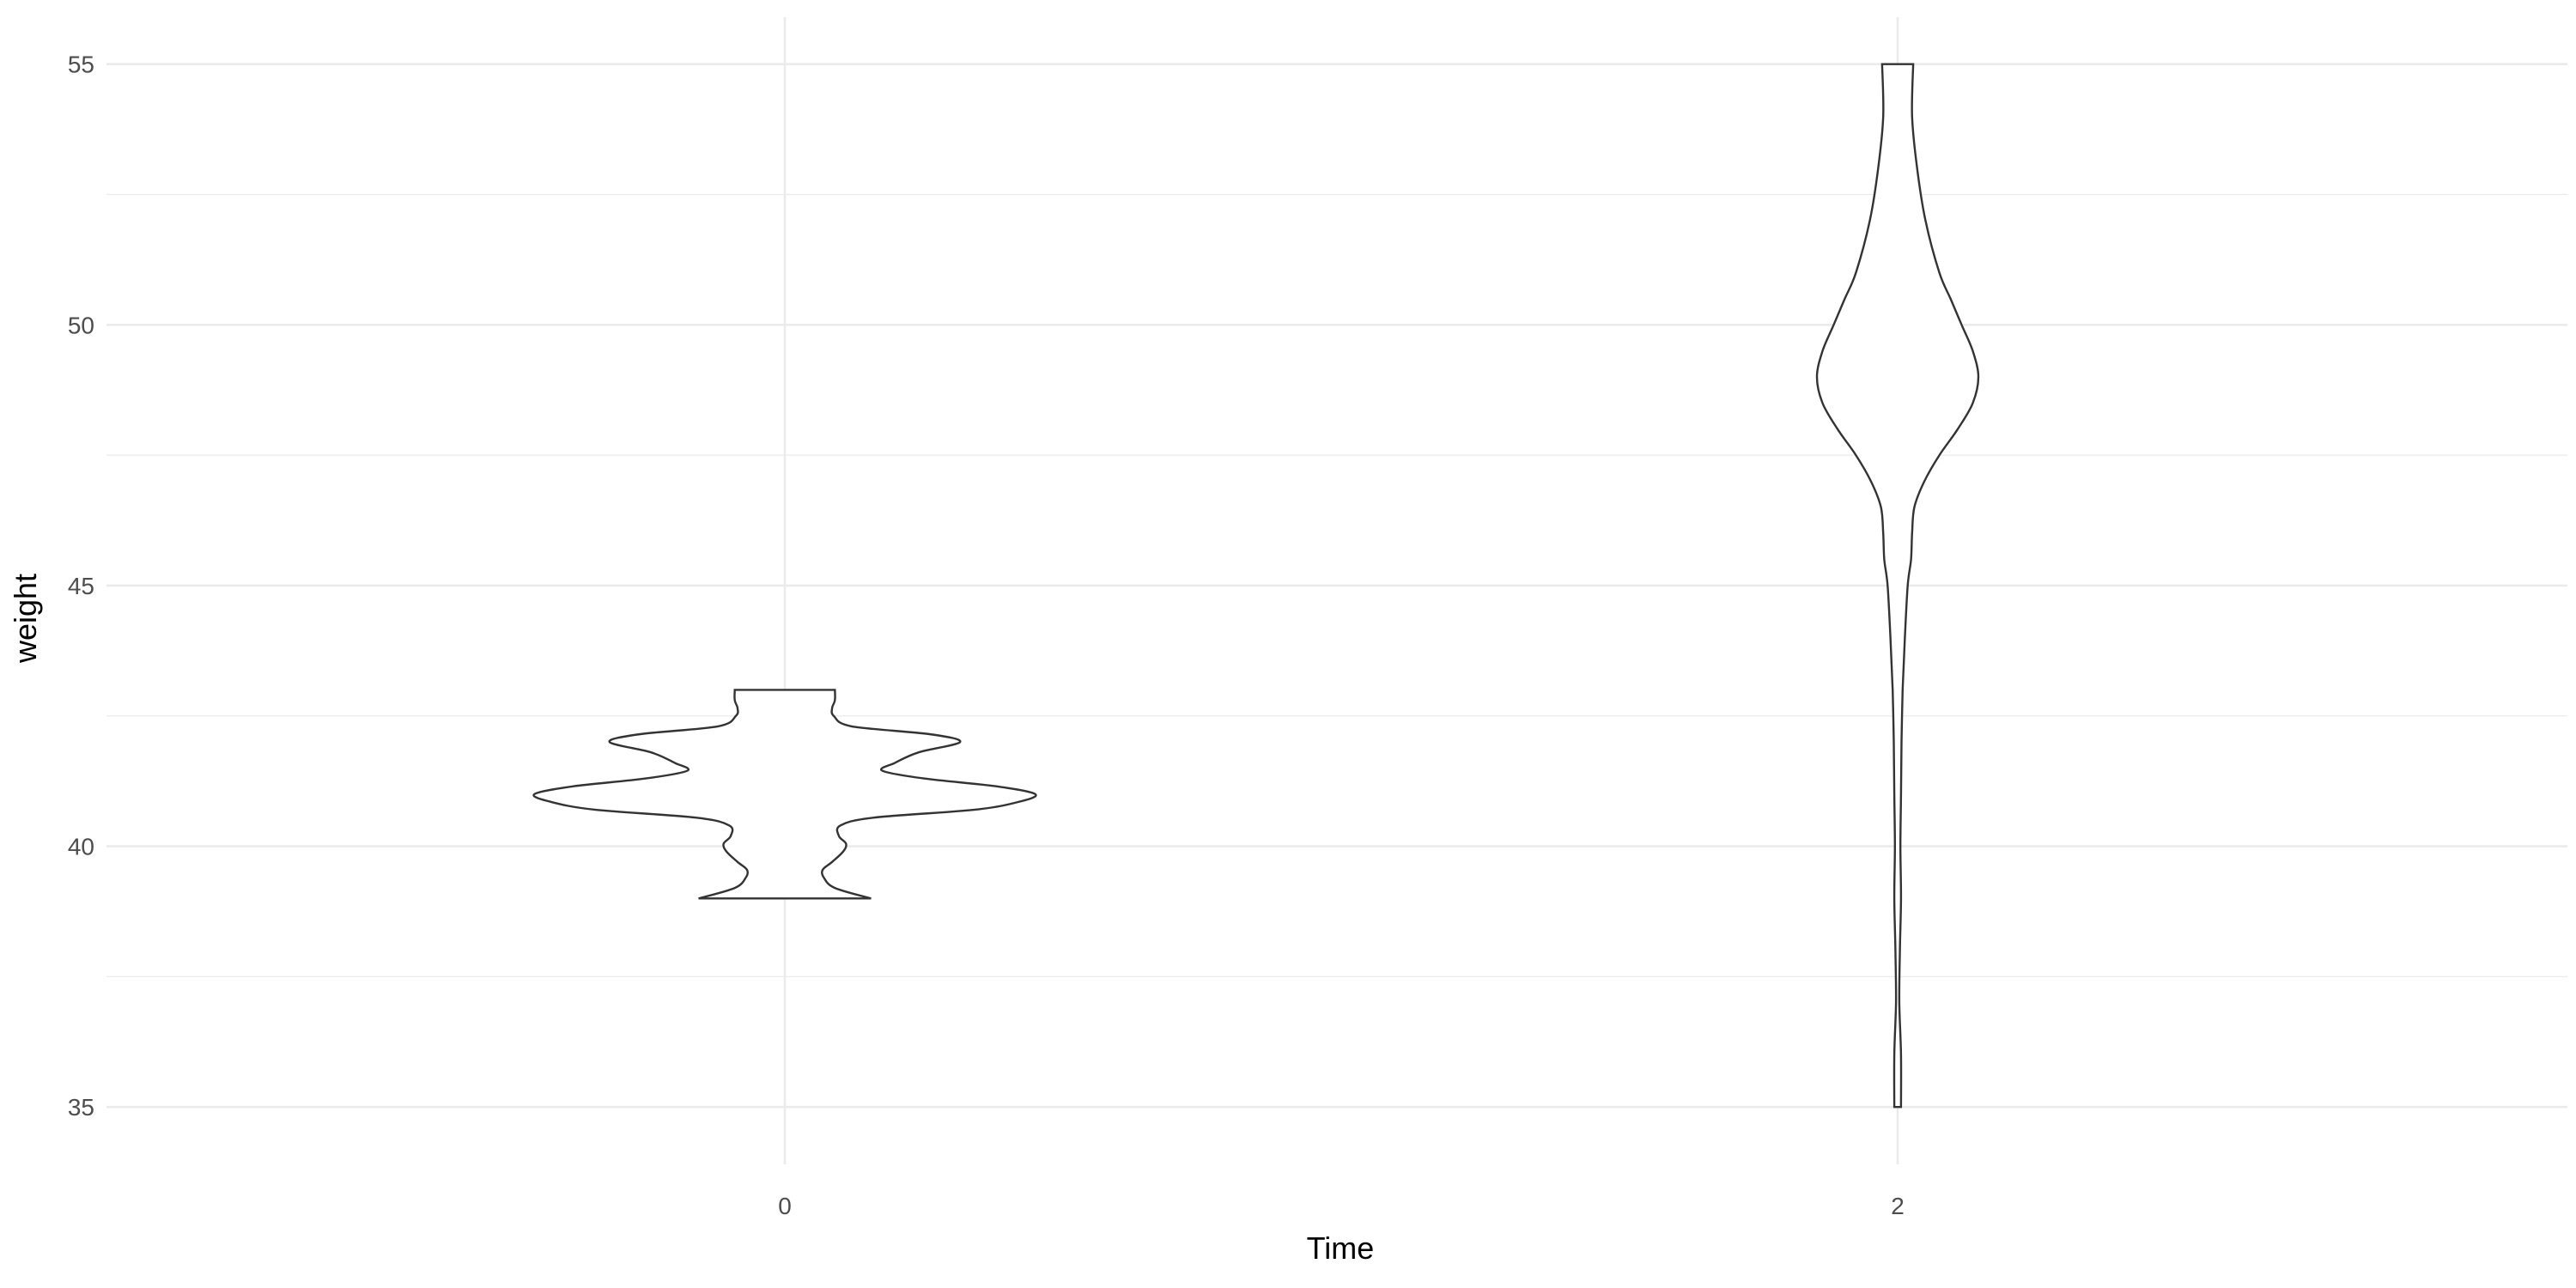  Describe the element at coordinates (81, 847) in the screenshot. I see `y-tick-label: 40` at that location.